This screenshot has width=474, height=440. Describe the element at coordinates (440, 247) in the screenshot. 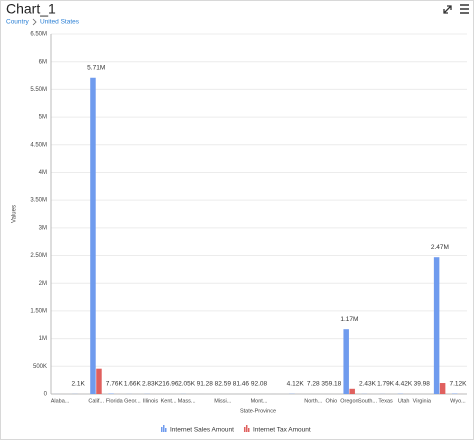

I see `data-label: 2.47M` at that location.